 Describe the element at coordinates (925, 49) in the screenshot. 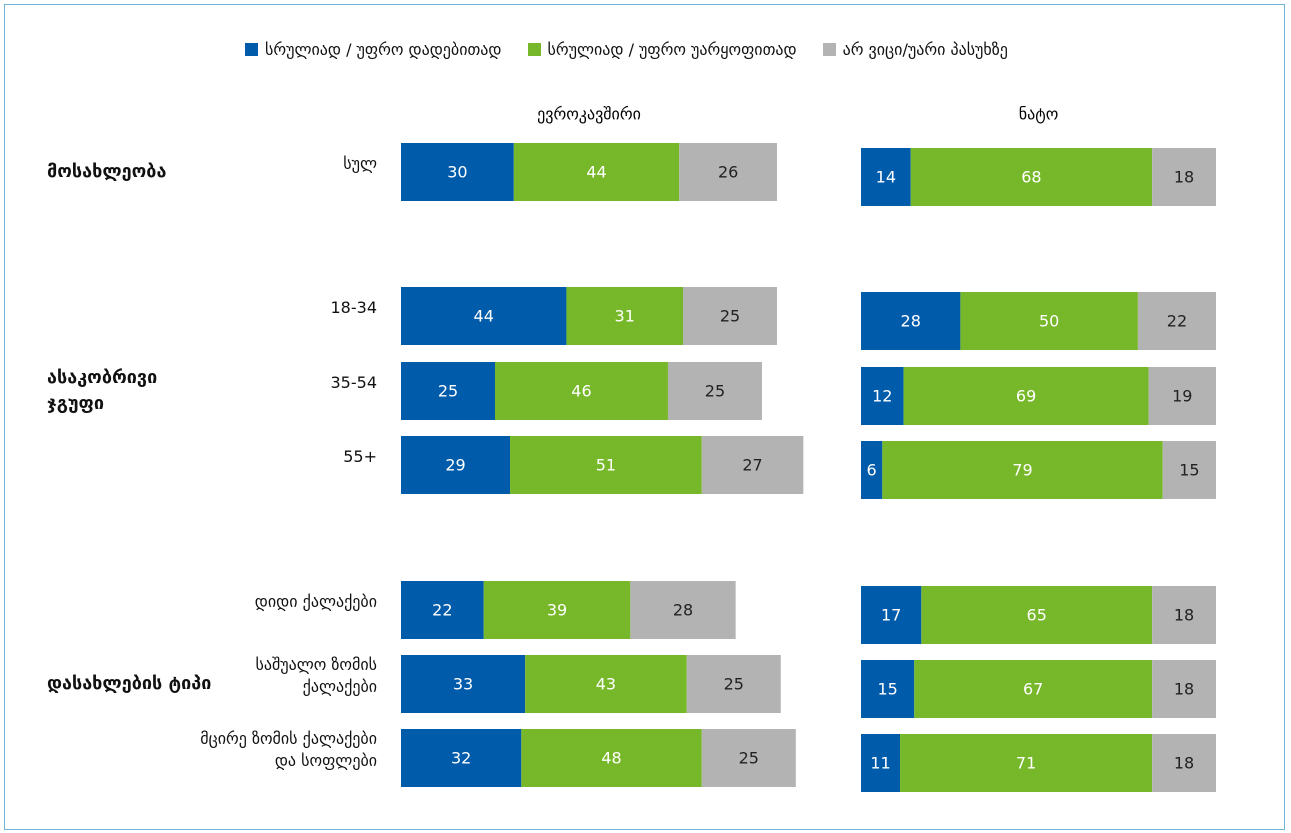

I see `legend-label: არ ვიცი/უარი პასუხზე` at that location.